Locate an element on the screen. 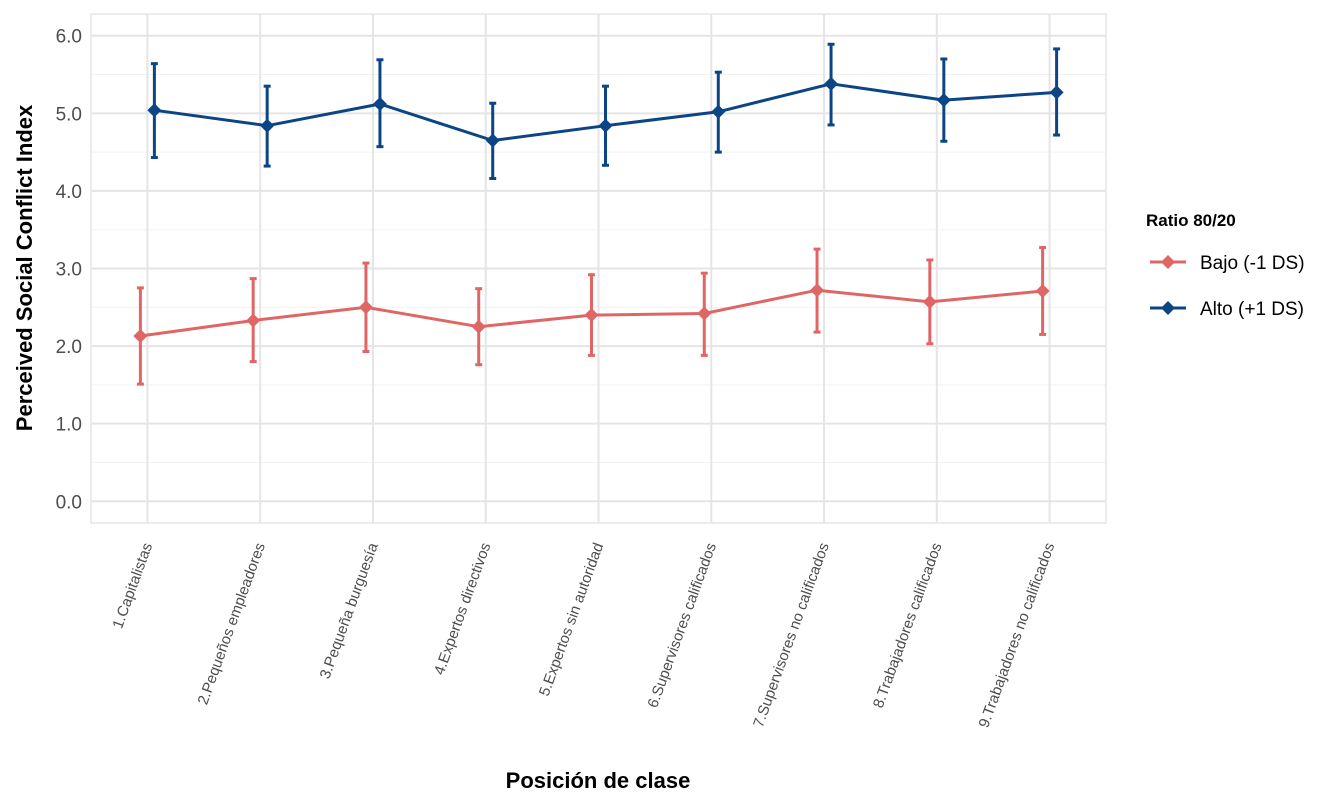  x-tick-label: 9.Trabajadores no calificados is located at coordinates (1017, 635).